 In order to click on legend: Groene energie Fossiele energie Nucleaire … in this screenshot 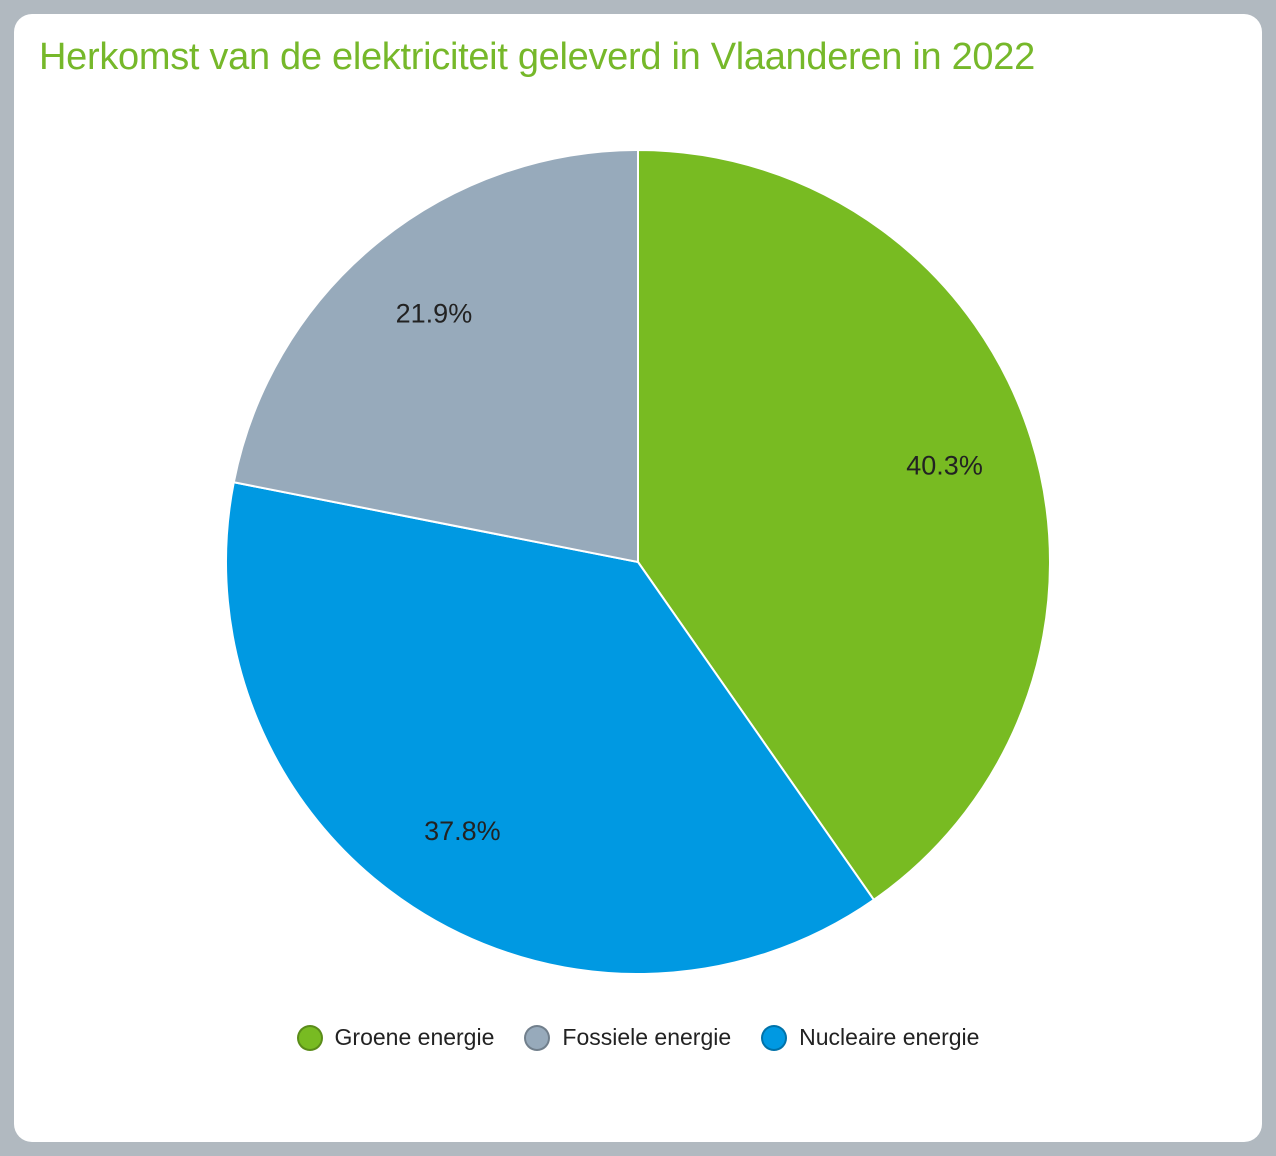, I will do `click(638, 1037)`.